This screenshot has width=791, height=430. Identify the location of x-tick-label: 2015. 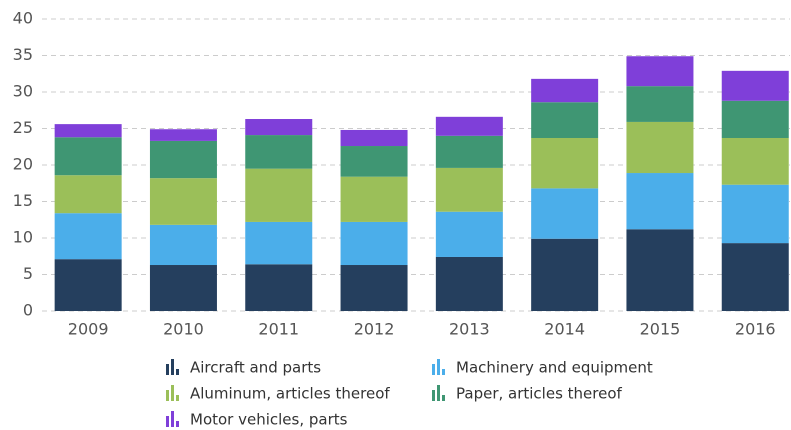
(660, 329).